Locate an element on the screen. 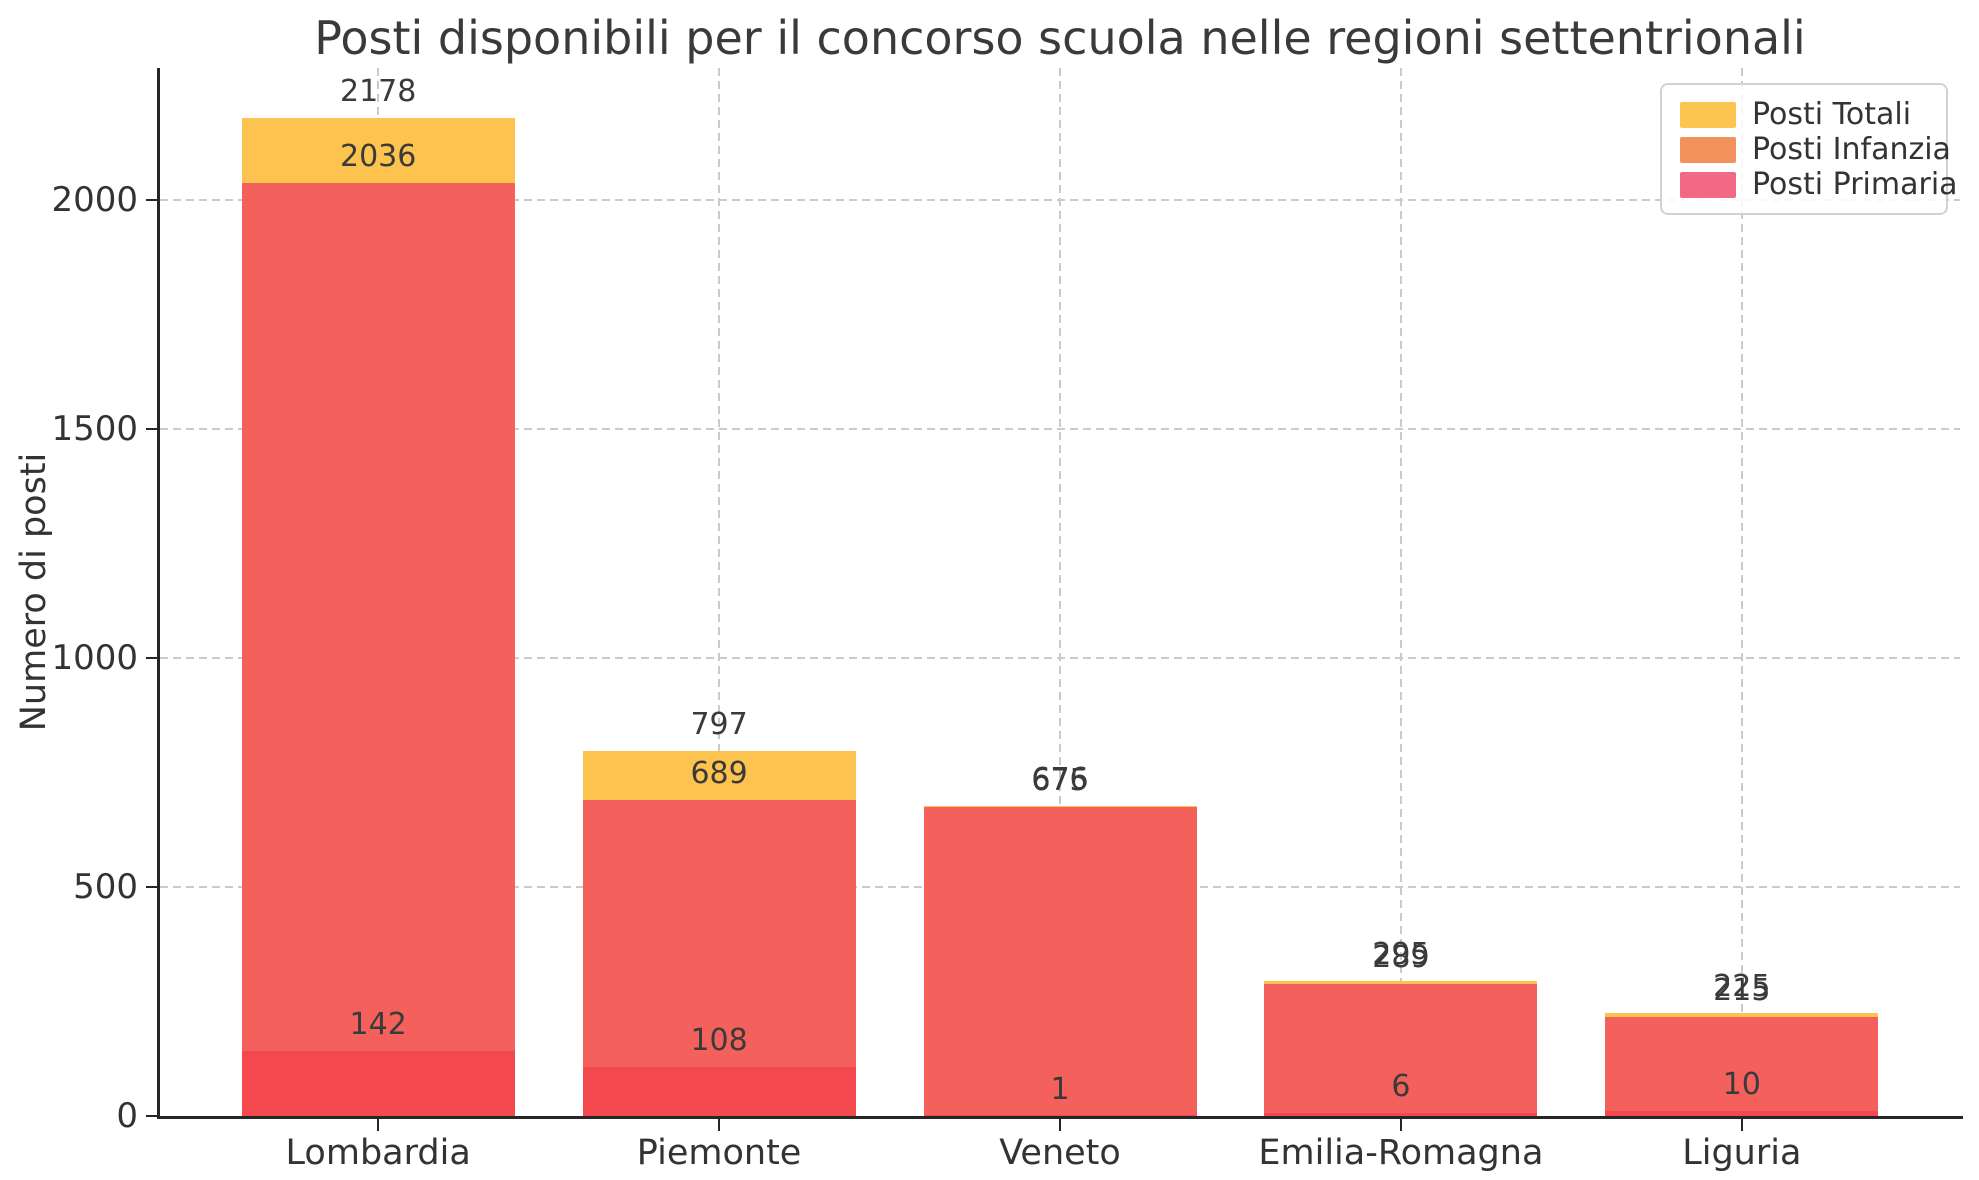 The width and height of the screenshot is (1979, 1180). bar-value-label-2-1: 108 is located at coordinates (719, 1040).